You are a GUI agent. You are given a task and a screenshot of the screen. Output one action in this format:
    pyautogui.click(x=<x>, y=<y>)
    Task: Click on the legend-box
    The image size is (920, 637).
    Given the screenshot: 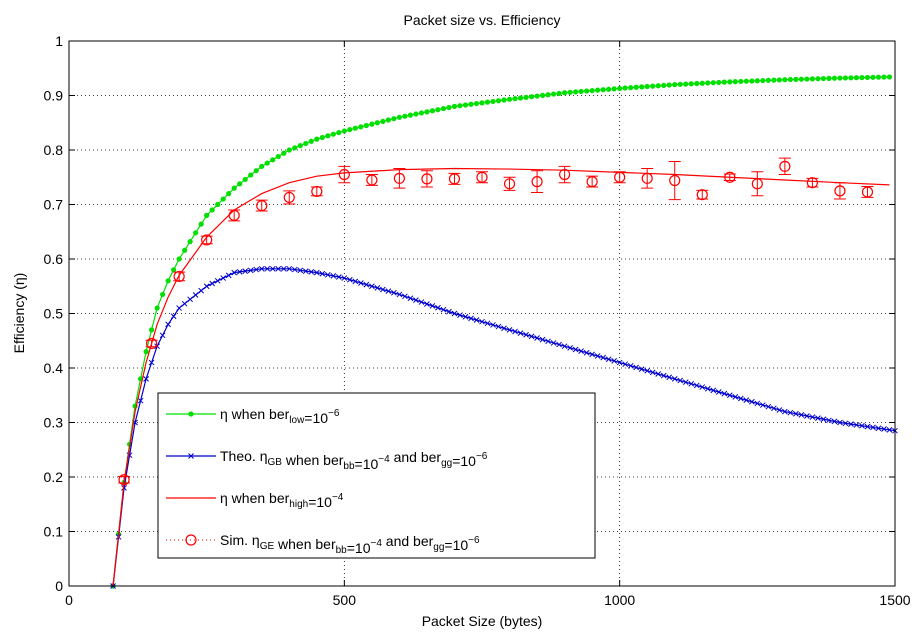 What is the action you would take?
    pyautogui.click(x=376, y=475)
    